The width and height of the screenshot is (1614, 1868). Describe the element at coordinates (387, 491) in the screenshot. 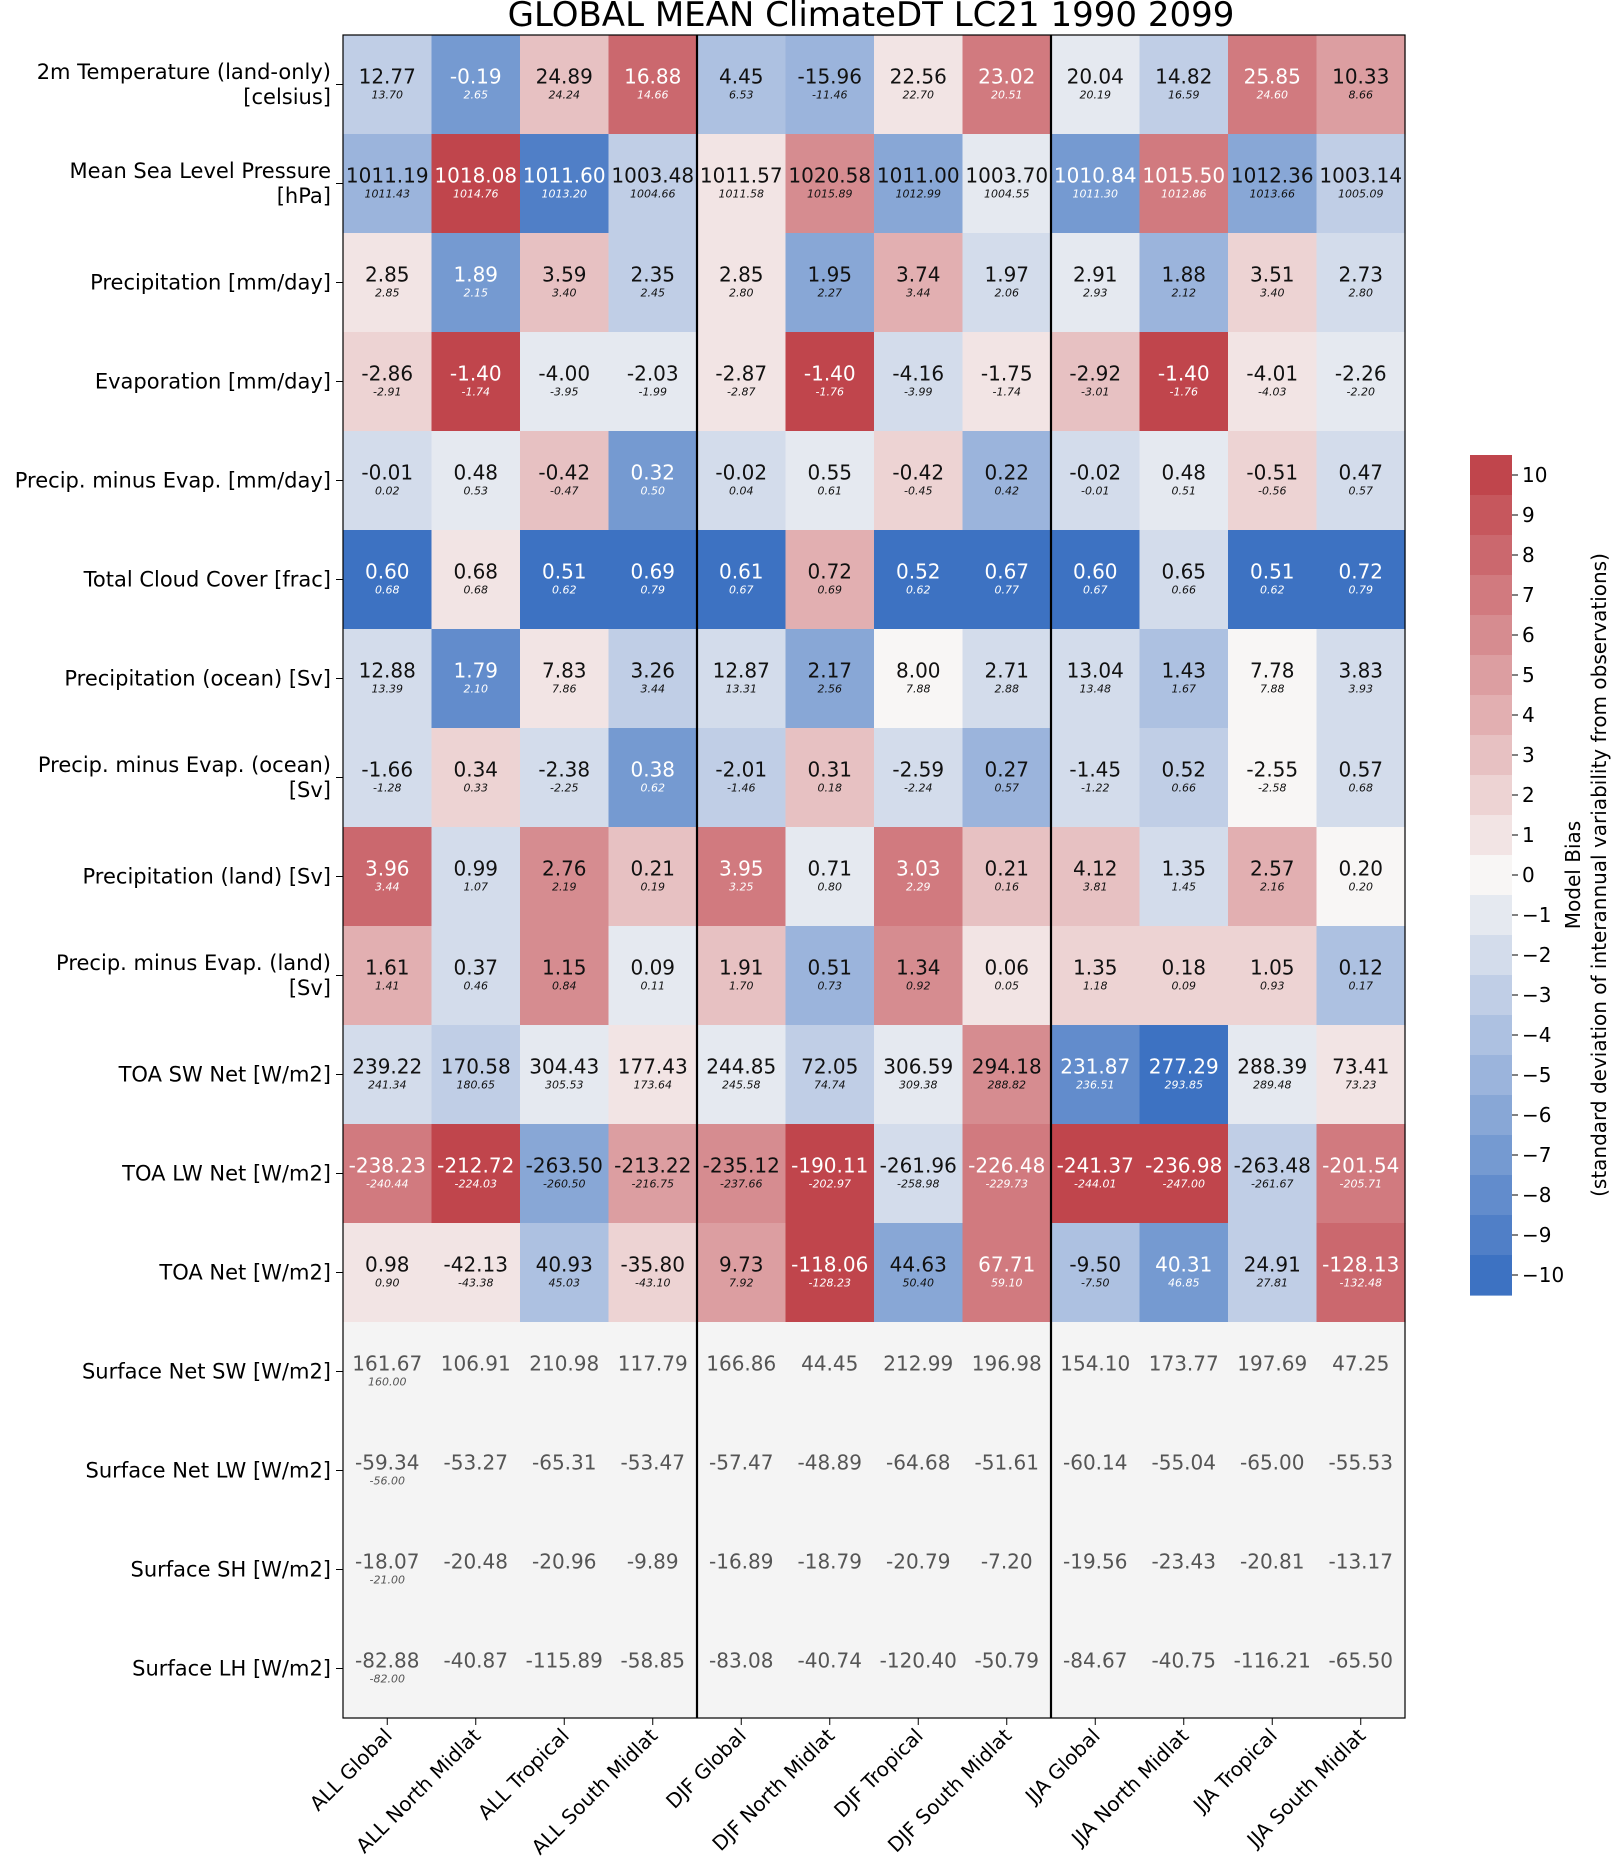

I see `cell-observation-value: 0.02` at that location.